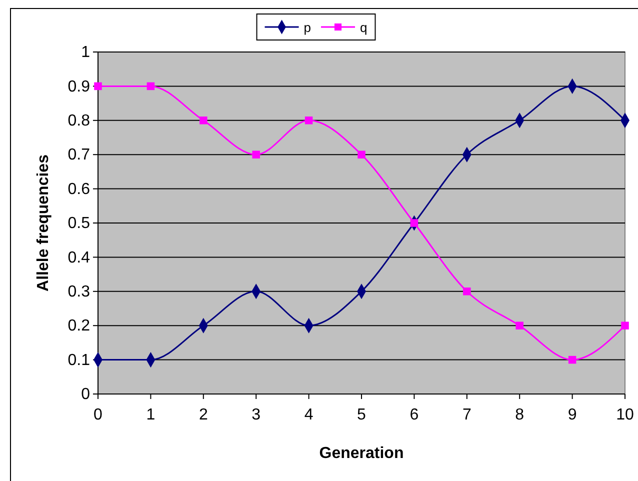 This screenshot has height=481, width=638. Describe the element at coordinates (79, 326) in the screenshot. I see `y-tick-label: 0.2` at that location.